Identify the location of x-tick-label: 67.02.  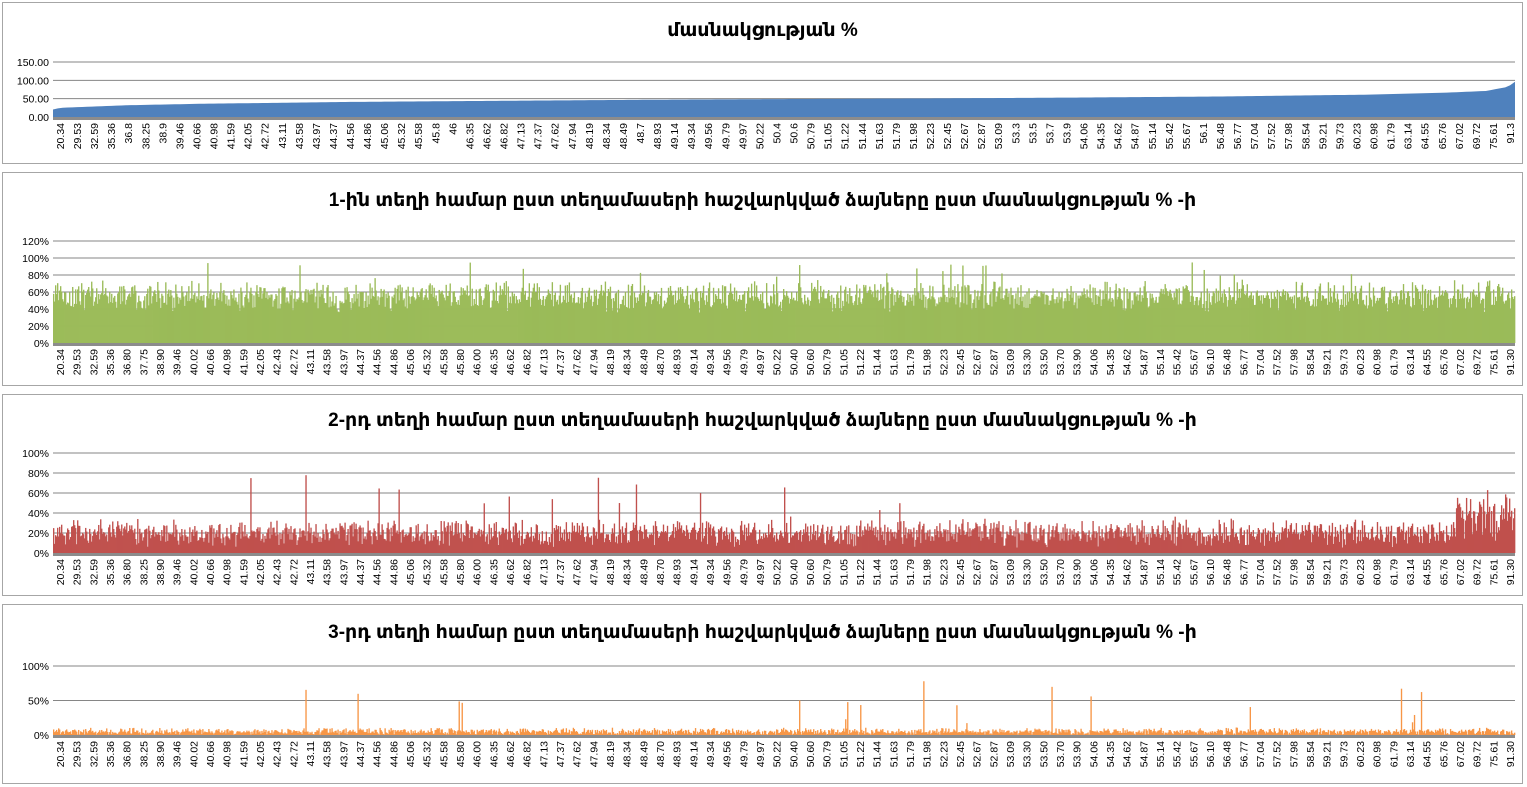
(1461, 754).